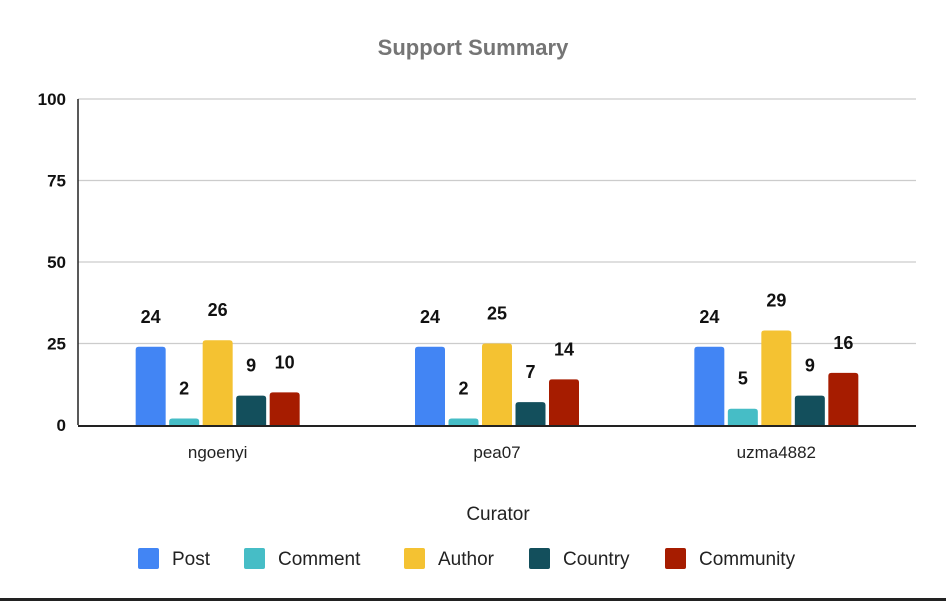 Image resolution: width=946 pixels, height=606 pixels. What do you see at coordinates (743, 379) in the screenshot?
I see `data-label: 5` at bounding box center [743, 379].